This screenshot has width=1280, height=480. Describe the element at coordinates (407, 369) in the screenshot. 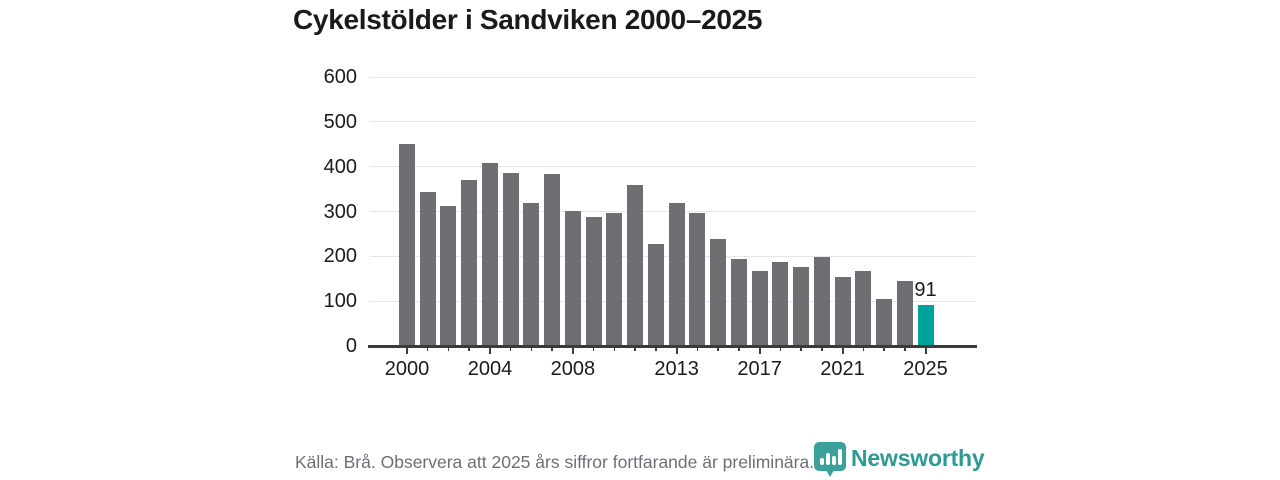

I see `x-axis-label-2000: 2000` at that location.